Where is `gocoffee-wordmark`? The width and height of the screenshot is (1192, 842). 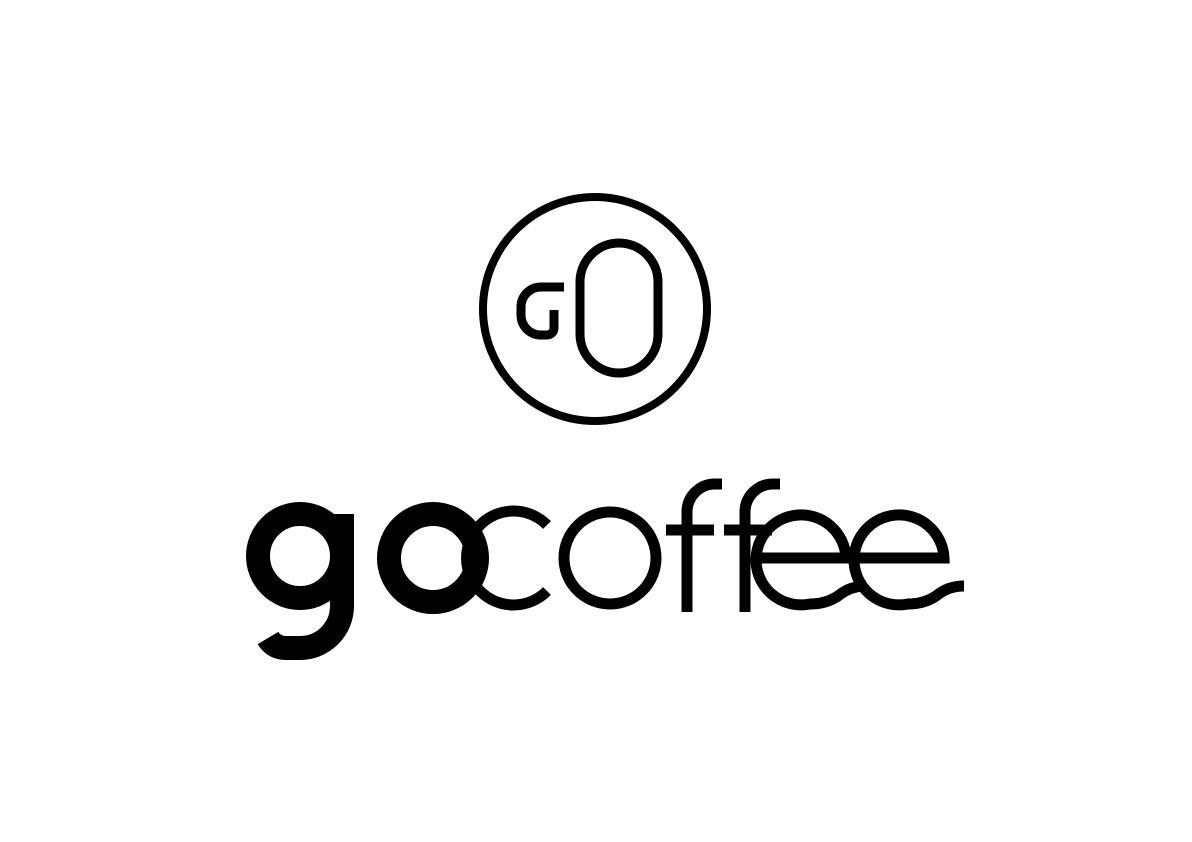 gocoffee-wordmark is located at coordinates (605, 569).